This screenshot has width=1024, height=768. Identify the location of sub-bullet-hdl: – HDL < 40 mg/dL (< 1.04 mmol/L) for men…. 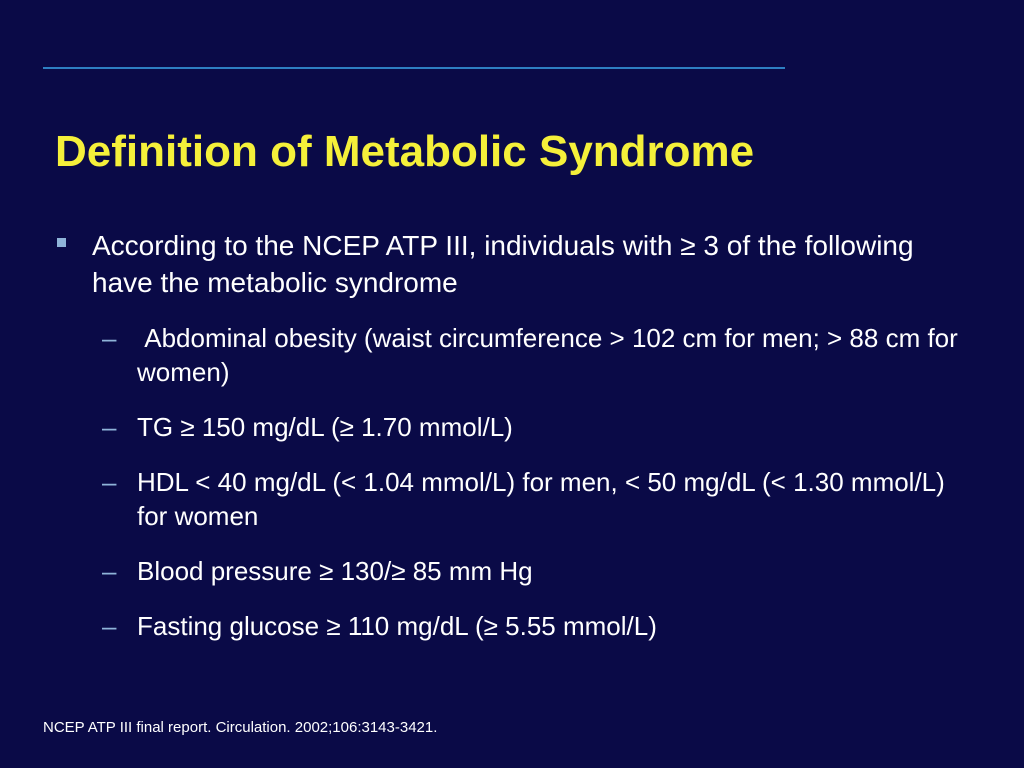
(539, 499).